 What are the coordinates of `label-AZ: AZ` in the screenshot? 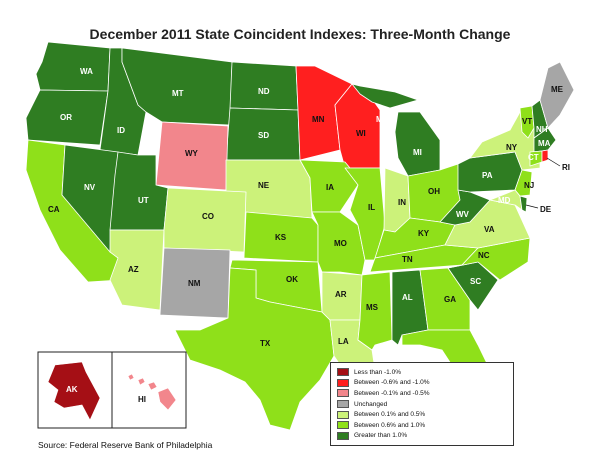 It's located at (133, 269).